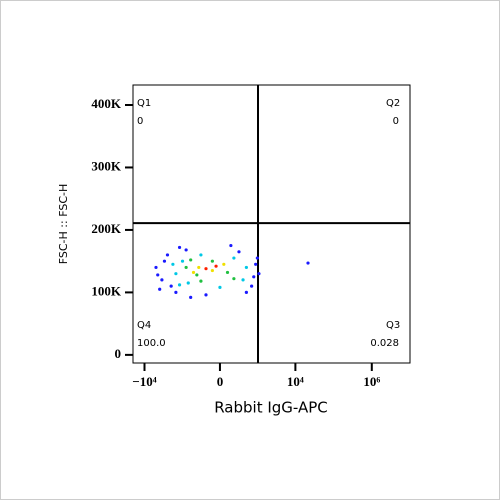 This screenshot has width=500, height=500. What do you see at coordinates (106, 228) in the screenshot?
I see `y-tick-label: 200K` at bounding box center [106, 228].